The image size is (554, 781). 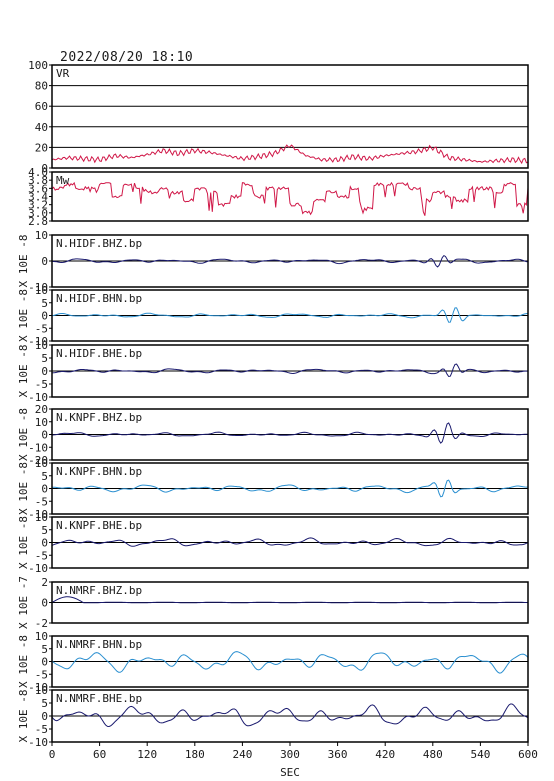 I want to click on x-axis-label: SEC, so click(x=290, y=772).